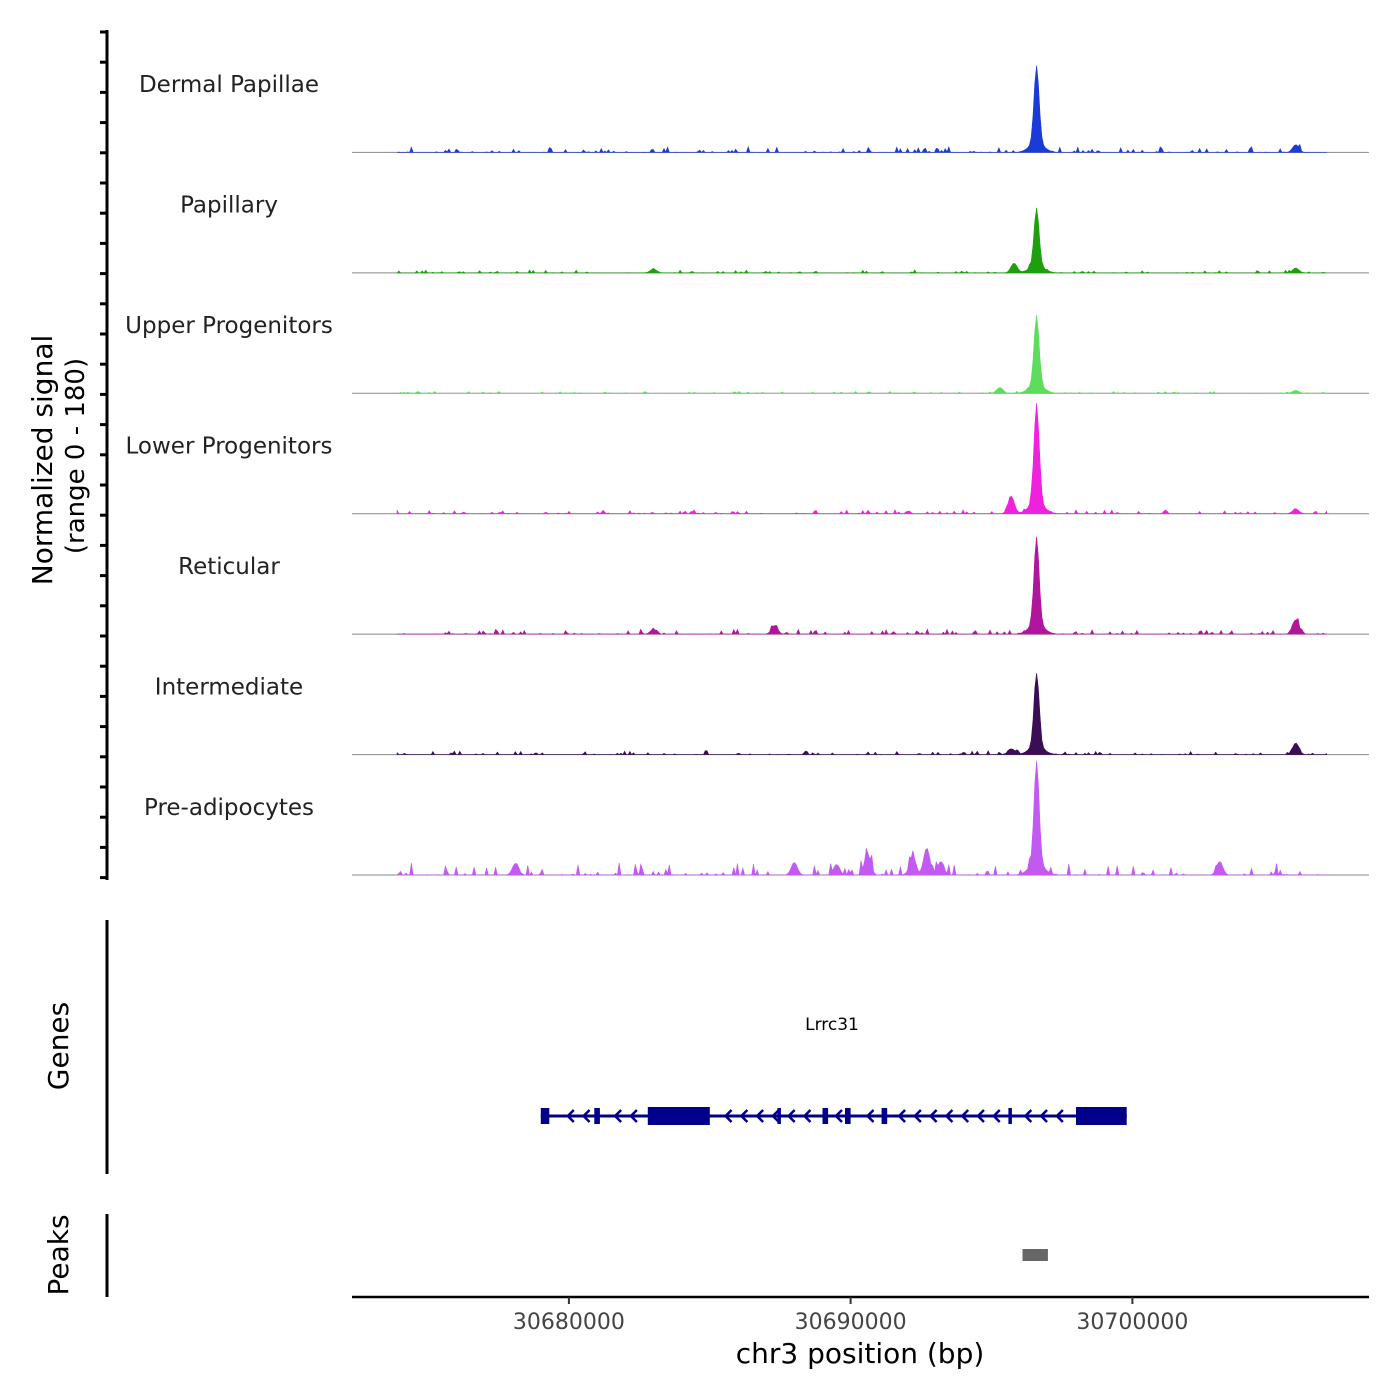  What do you see at coordinates (832, 1025) in the screenshot?
I see `gene-name-label: Lrrc31` at bounding box center [832, 1025].